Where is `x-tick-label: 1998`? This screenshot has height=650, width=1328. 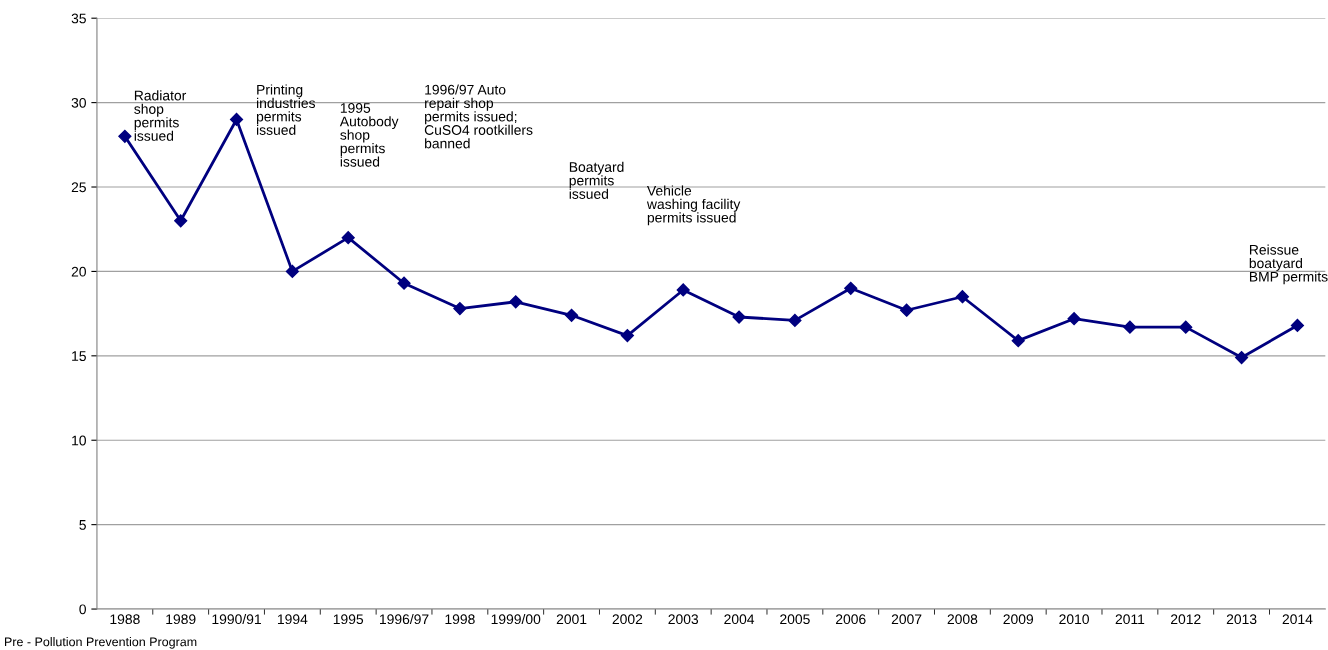 x-tick-label: 1998 is located at coordinates (460, 619).